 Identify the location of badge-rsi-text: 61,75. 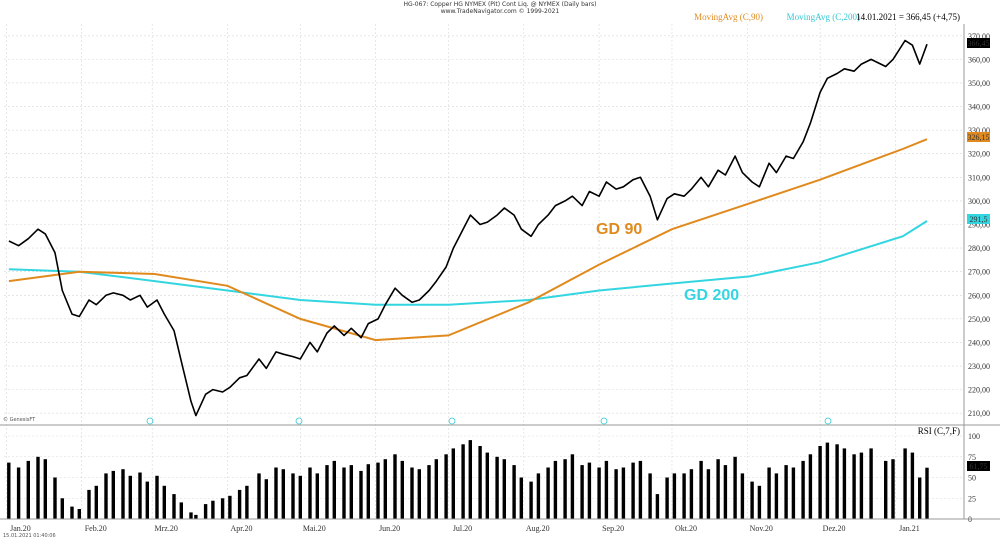
(979, 466).